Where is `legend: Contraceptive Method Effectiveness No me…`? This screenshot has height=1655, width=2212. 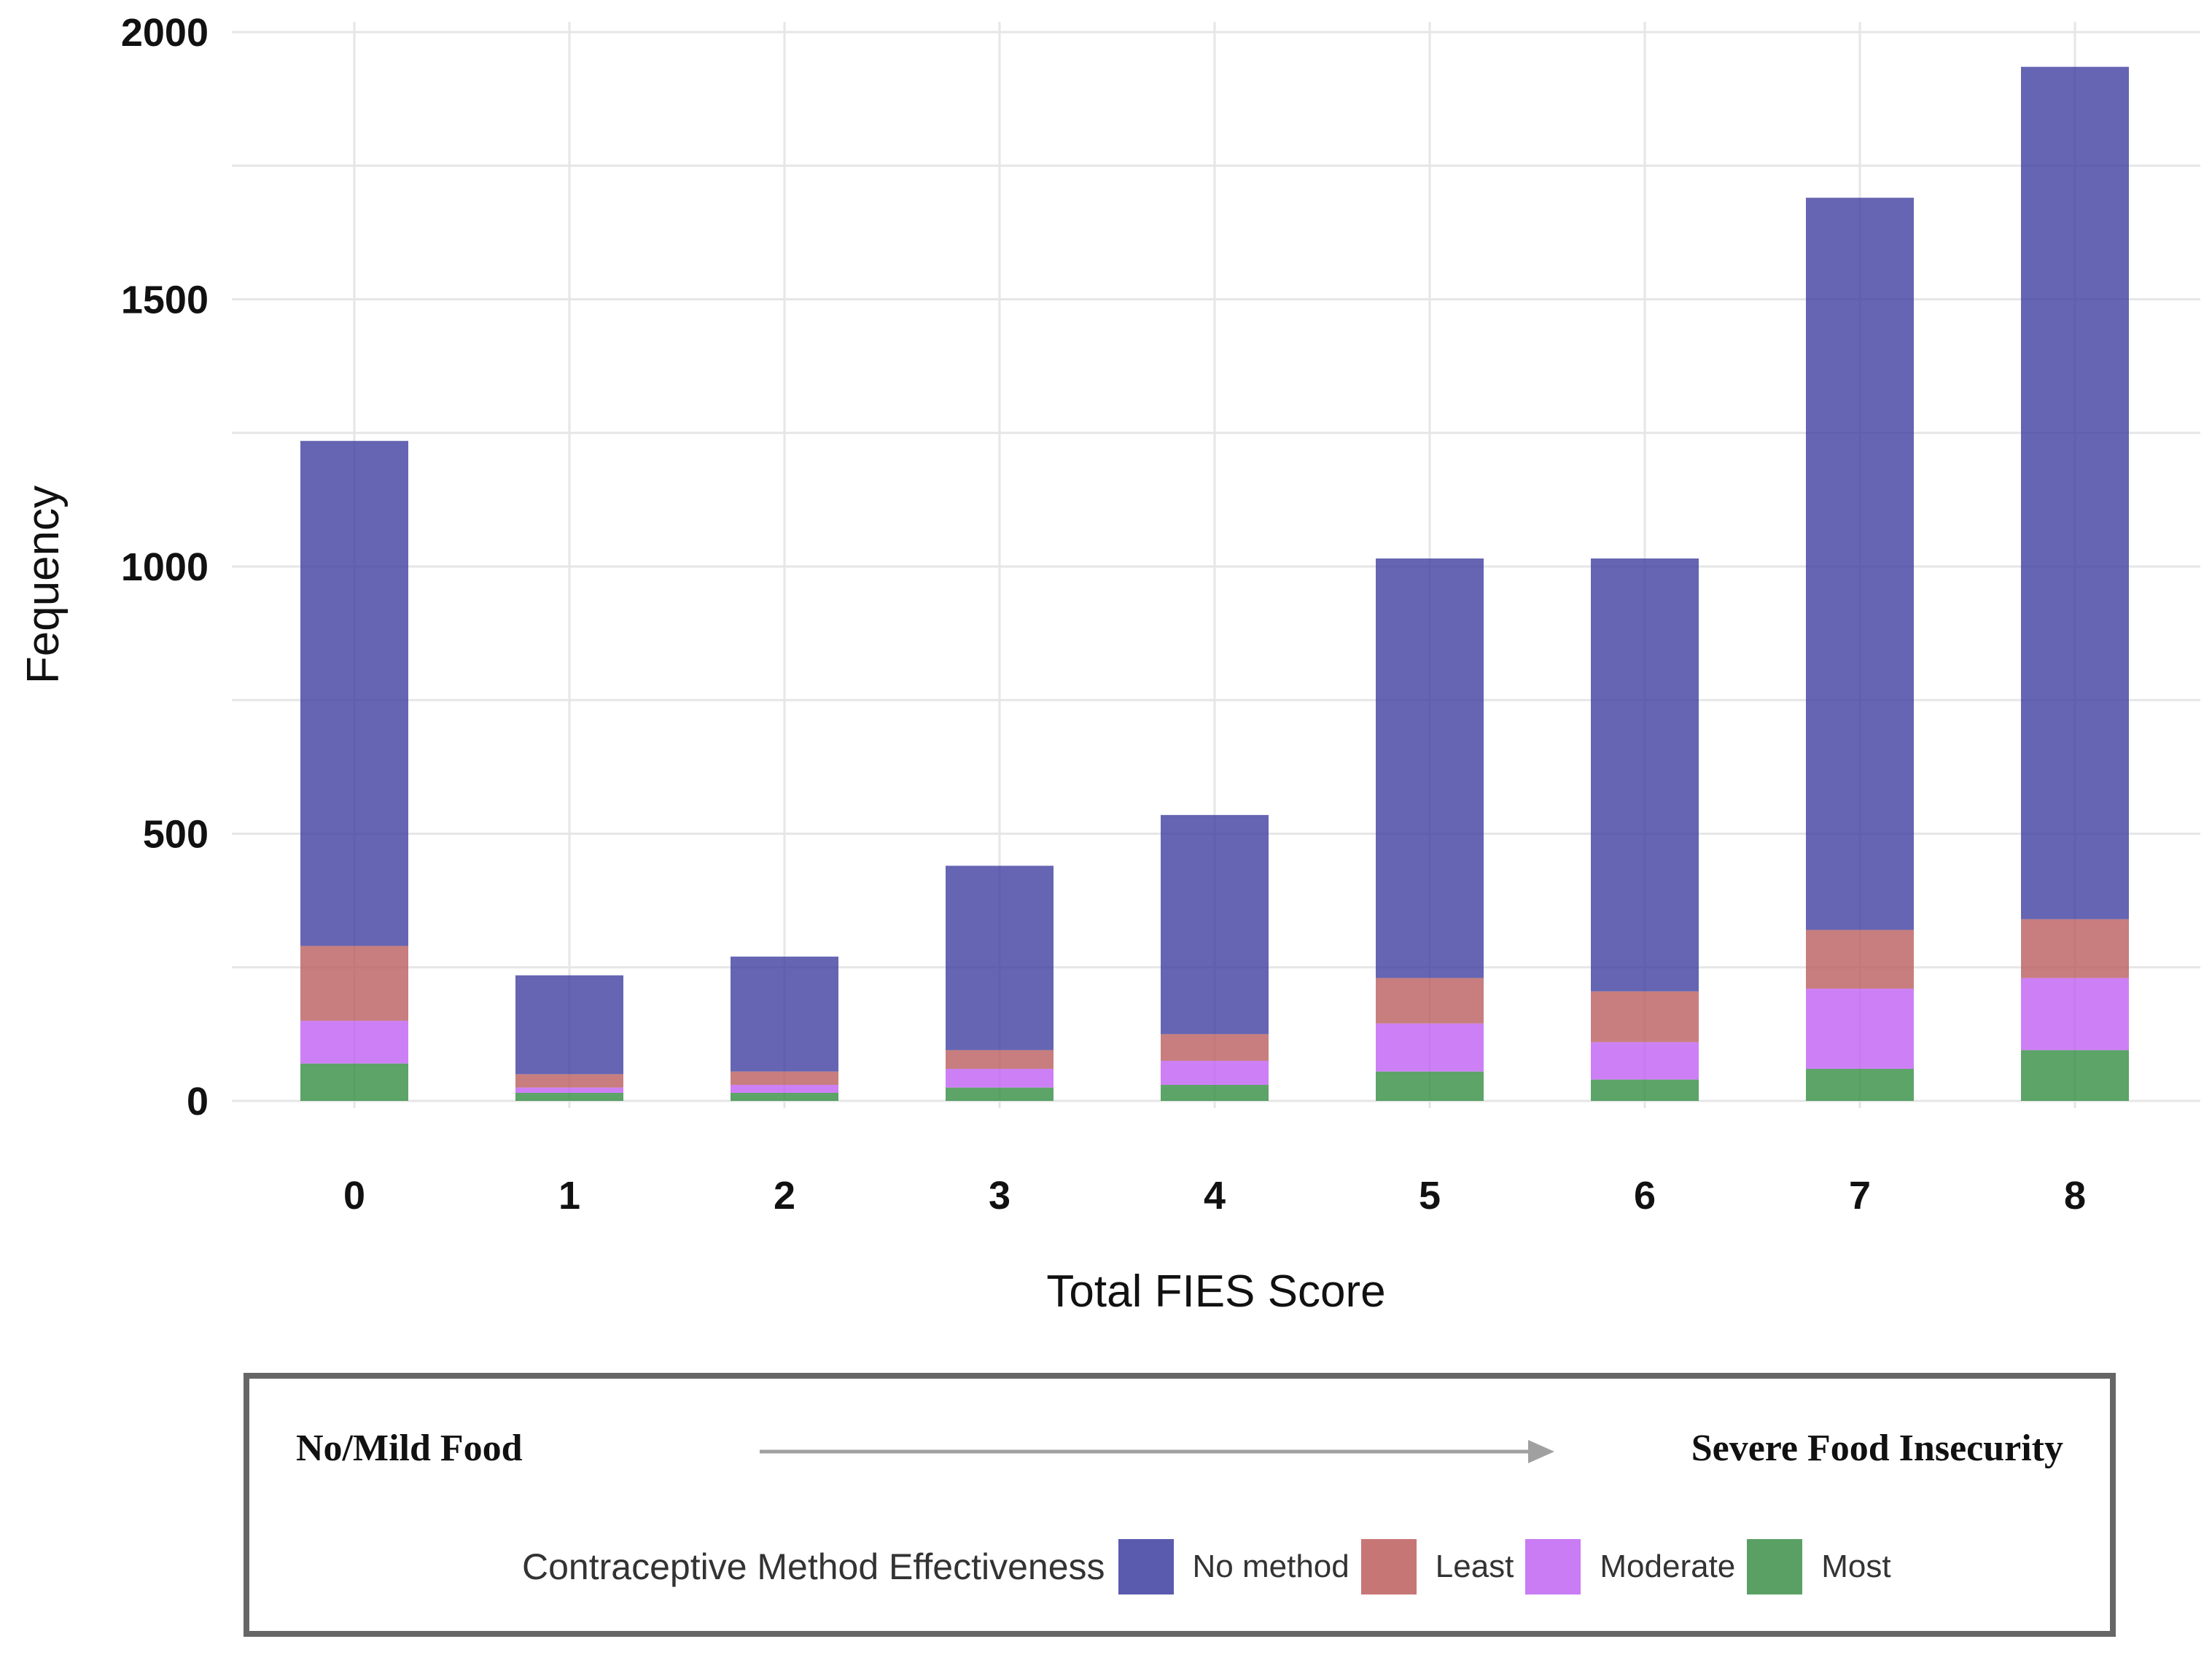 legend: Contraceptive Method Effectiveness No me… is located at coordinates (1212, 1567).